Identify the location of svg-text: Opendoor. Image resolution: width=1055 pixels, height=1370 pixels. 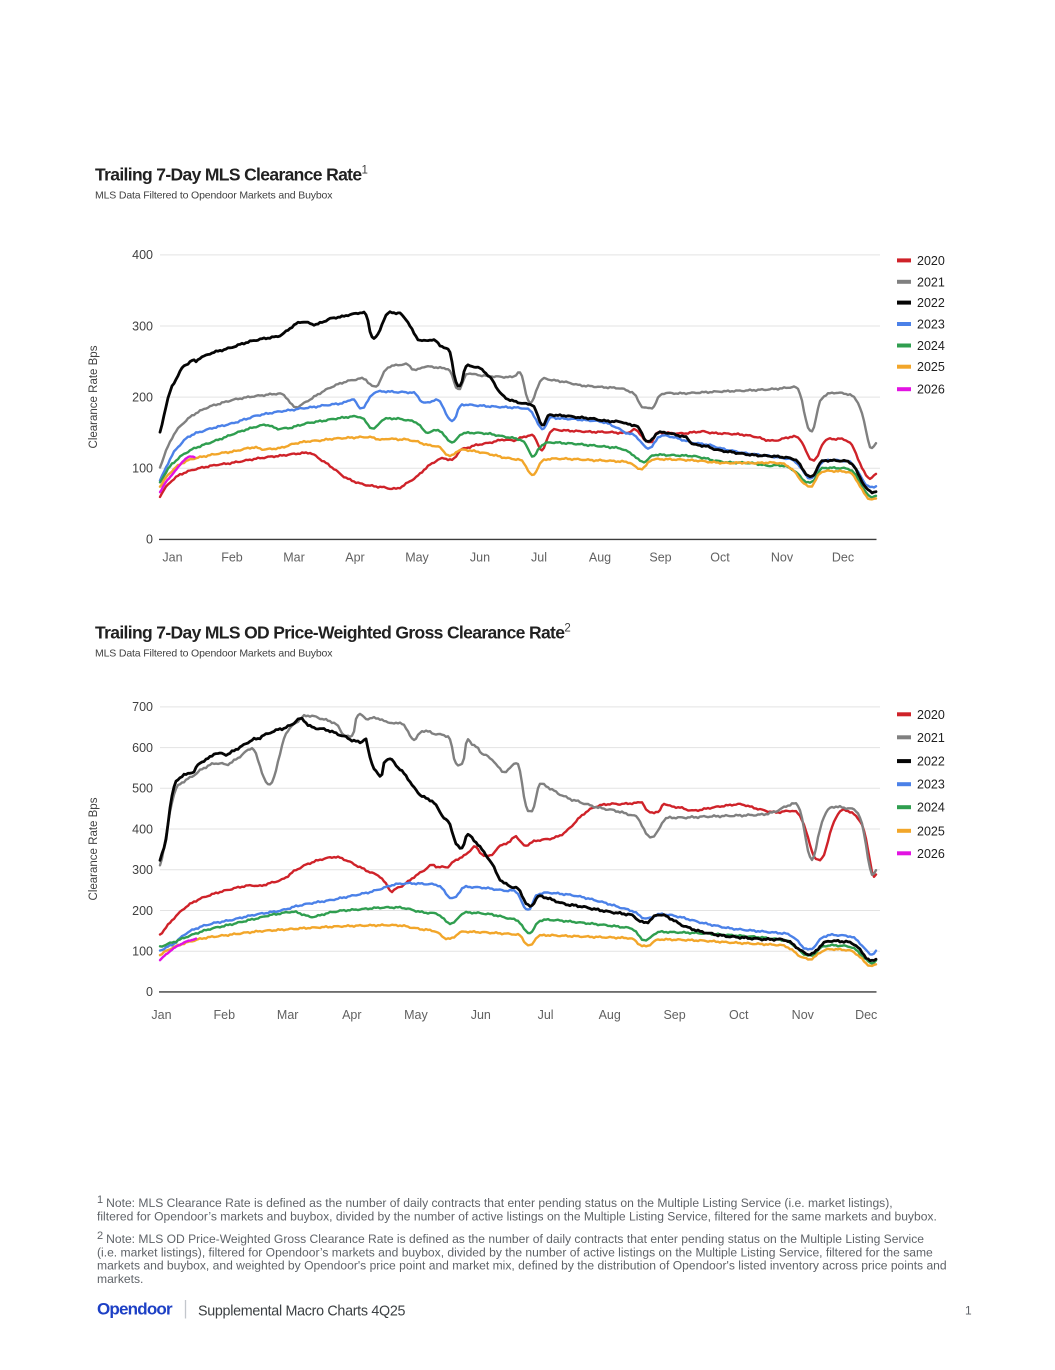
(135, 1308).